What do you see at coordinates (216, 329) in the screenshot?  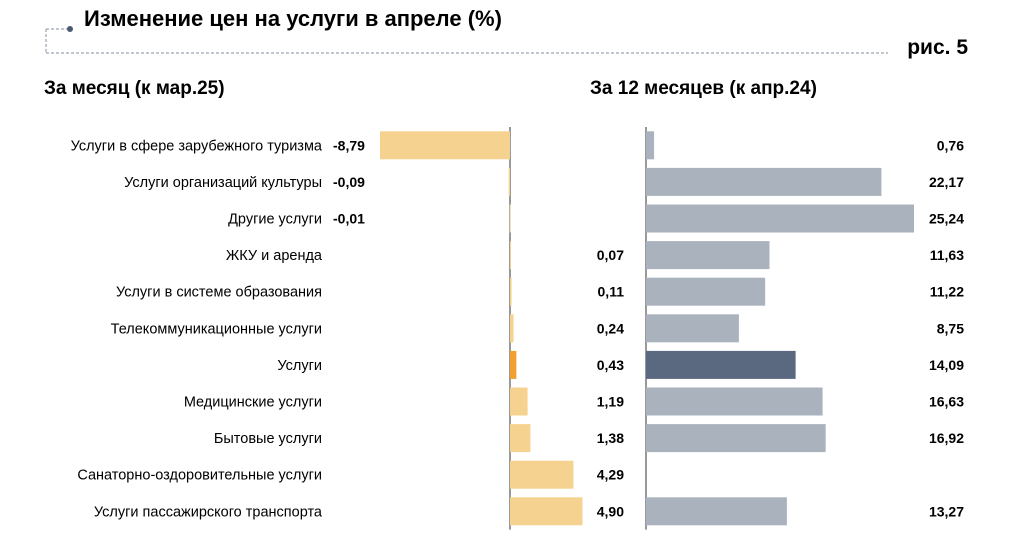 I see `category-label: Телекоммуникационные услуги` at bounding box center [216, 329].